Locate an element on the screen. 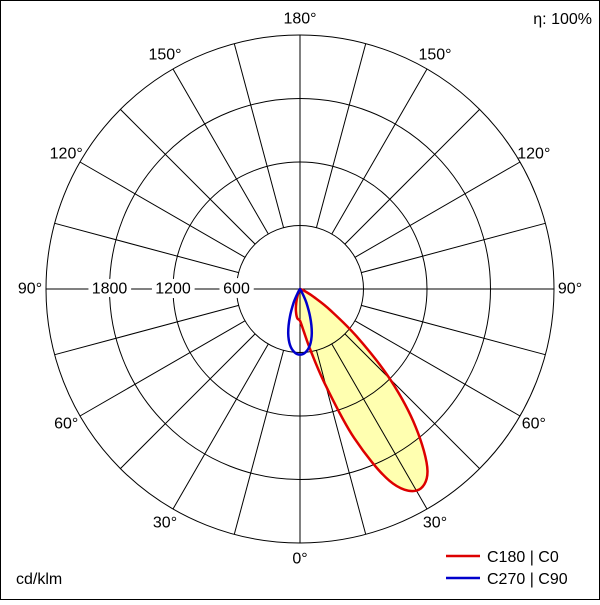 The image size is (600, 605). beam-fill is located at coordinates (361, 390).